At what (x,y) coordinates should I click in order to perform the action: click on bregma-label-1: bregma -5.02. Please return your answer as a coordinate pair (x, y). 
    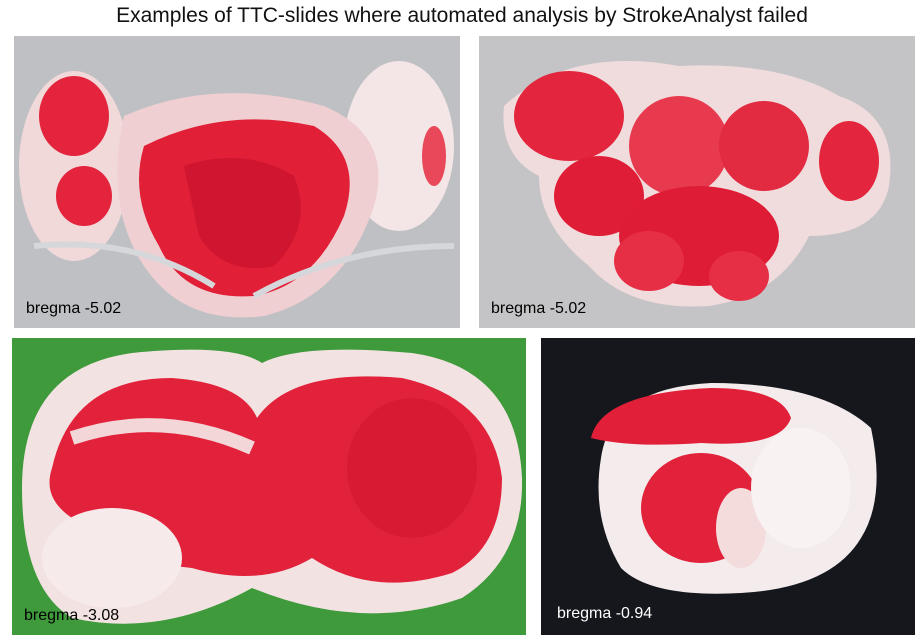
    Looking at the image, I should click on (74, 308).